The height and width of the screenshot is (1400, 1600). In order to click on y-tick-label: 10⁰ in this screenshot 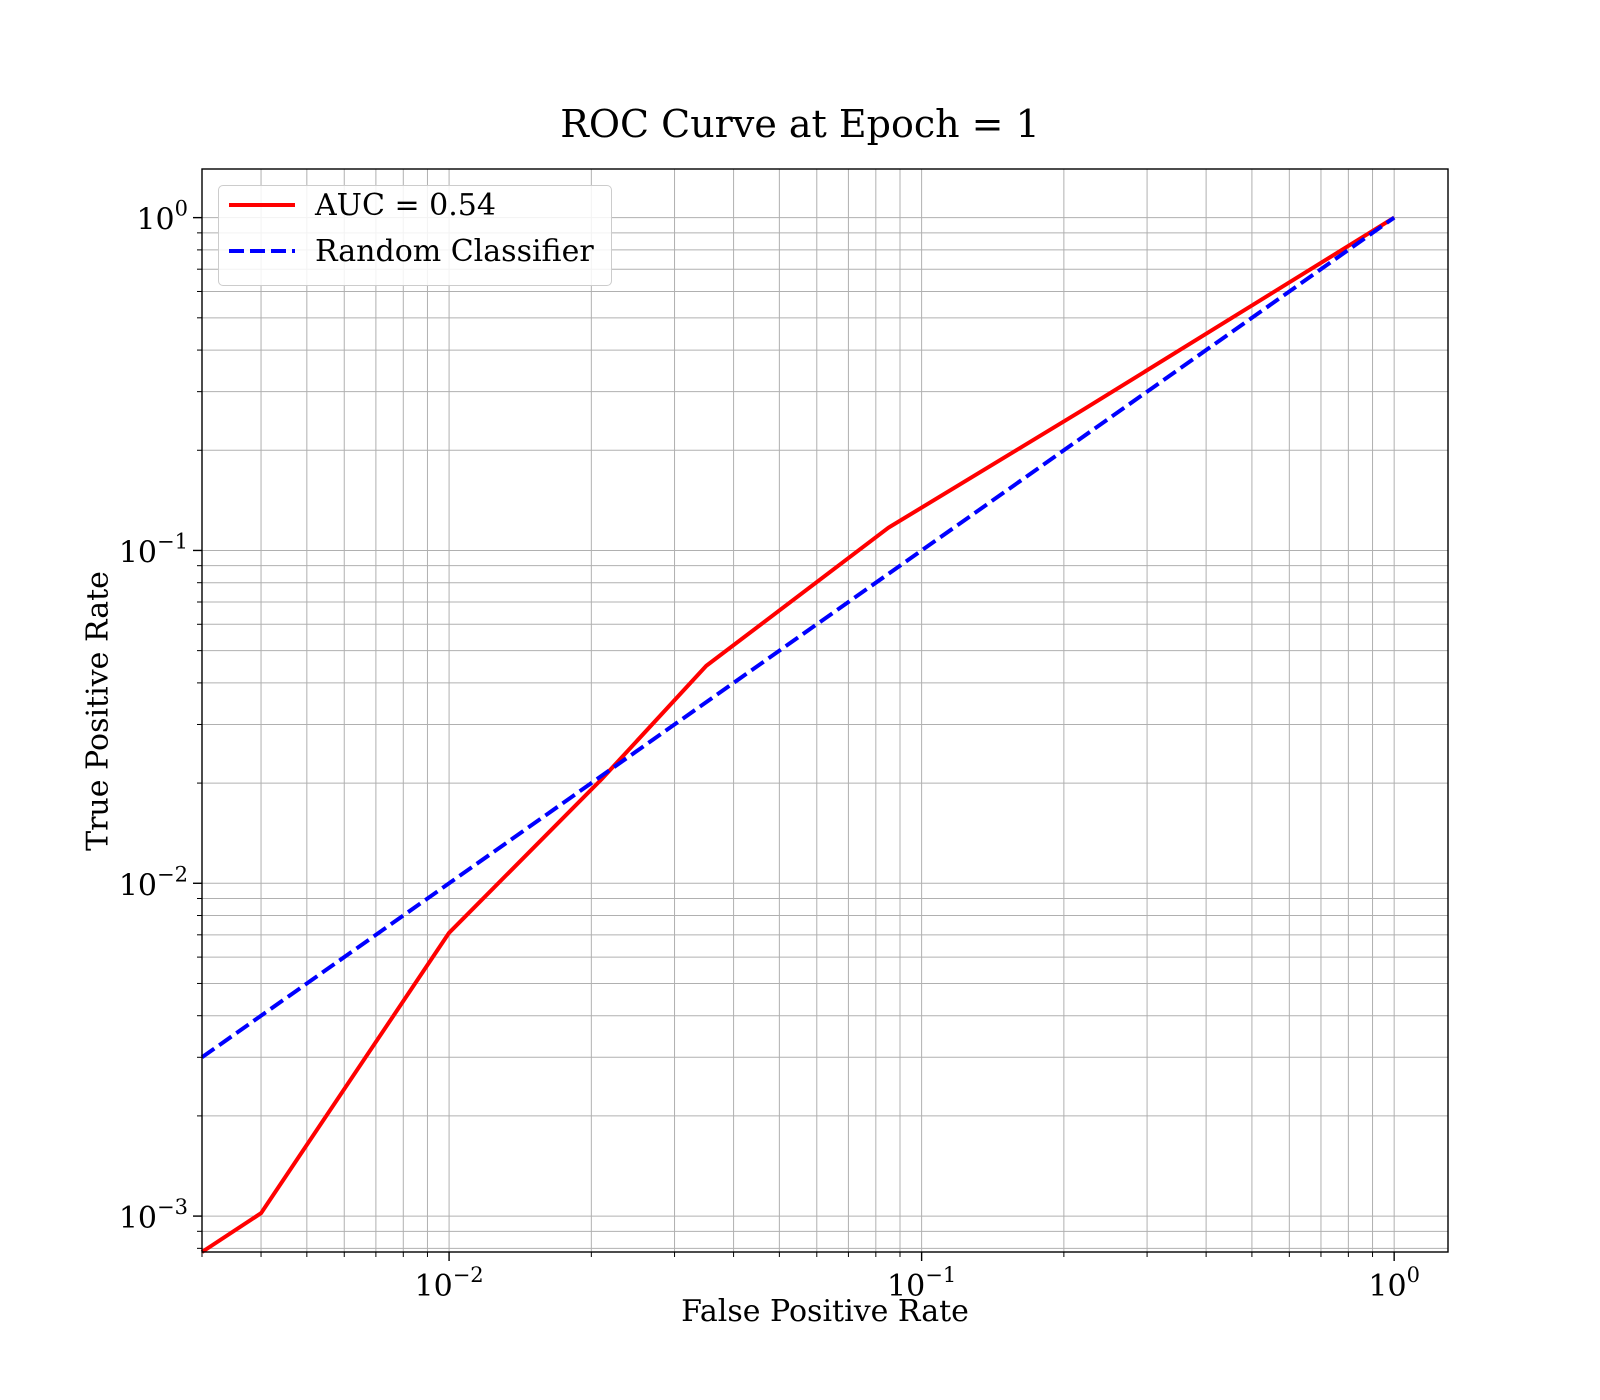, I will do `click(162, 217)`.